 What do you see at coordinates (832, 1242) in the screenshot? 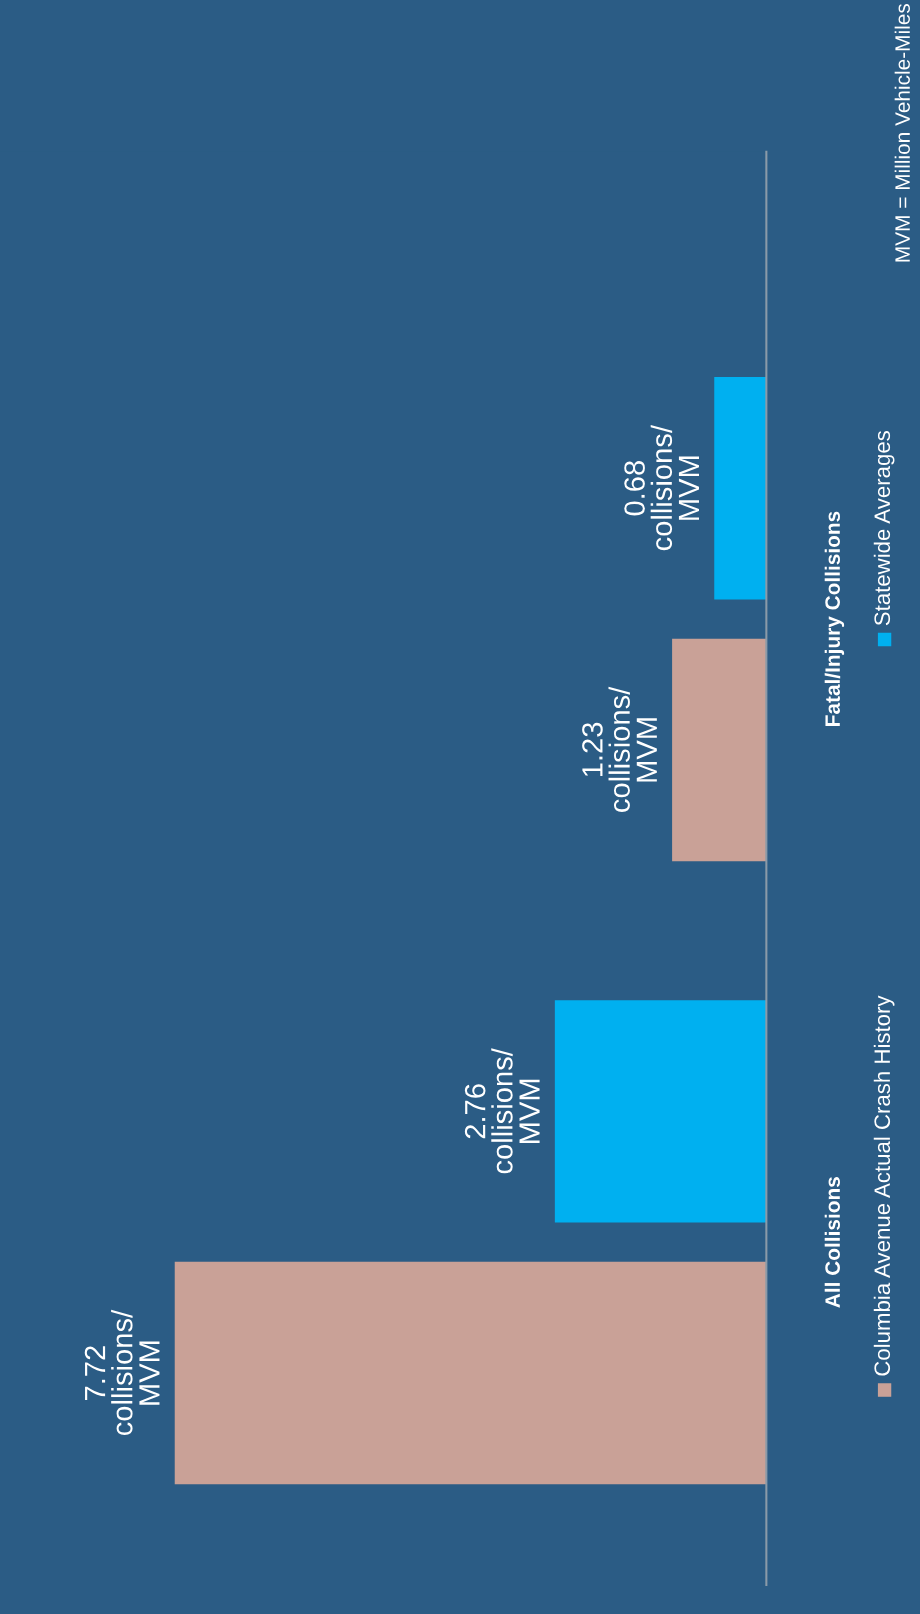
I see `y-tick-label: All Collisions` at bounding box center [832, 1242].